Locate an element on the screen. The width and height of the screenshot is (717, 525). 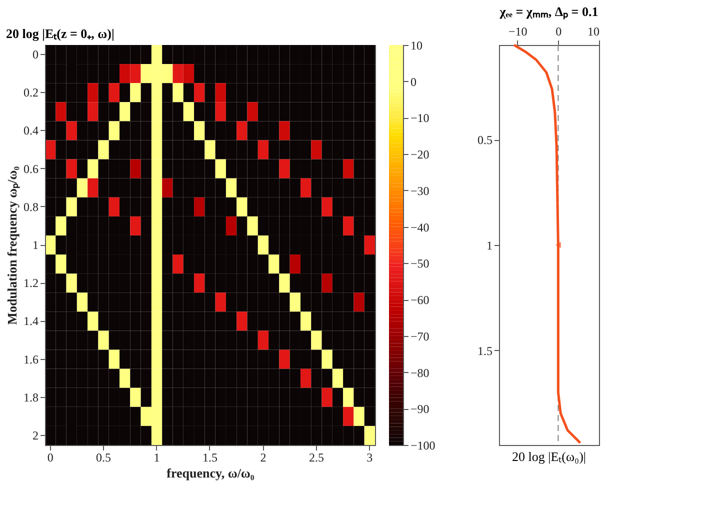
y-tick-label: 1.5 is located at coordinates (485, 351).